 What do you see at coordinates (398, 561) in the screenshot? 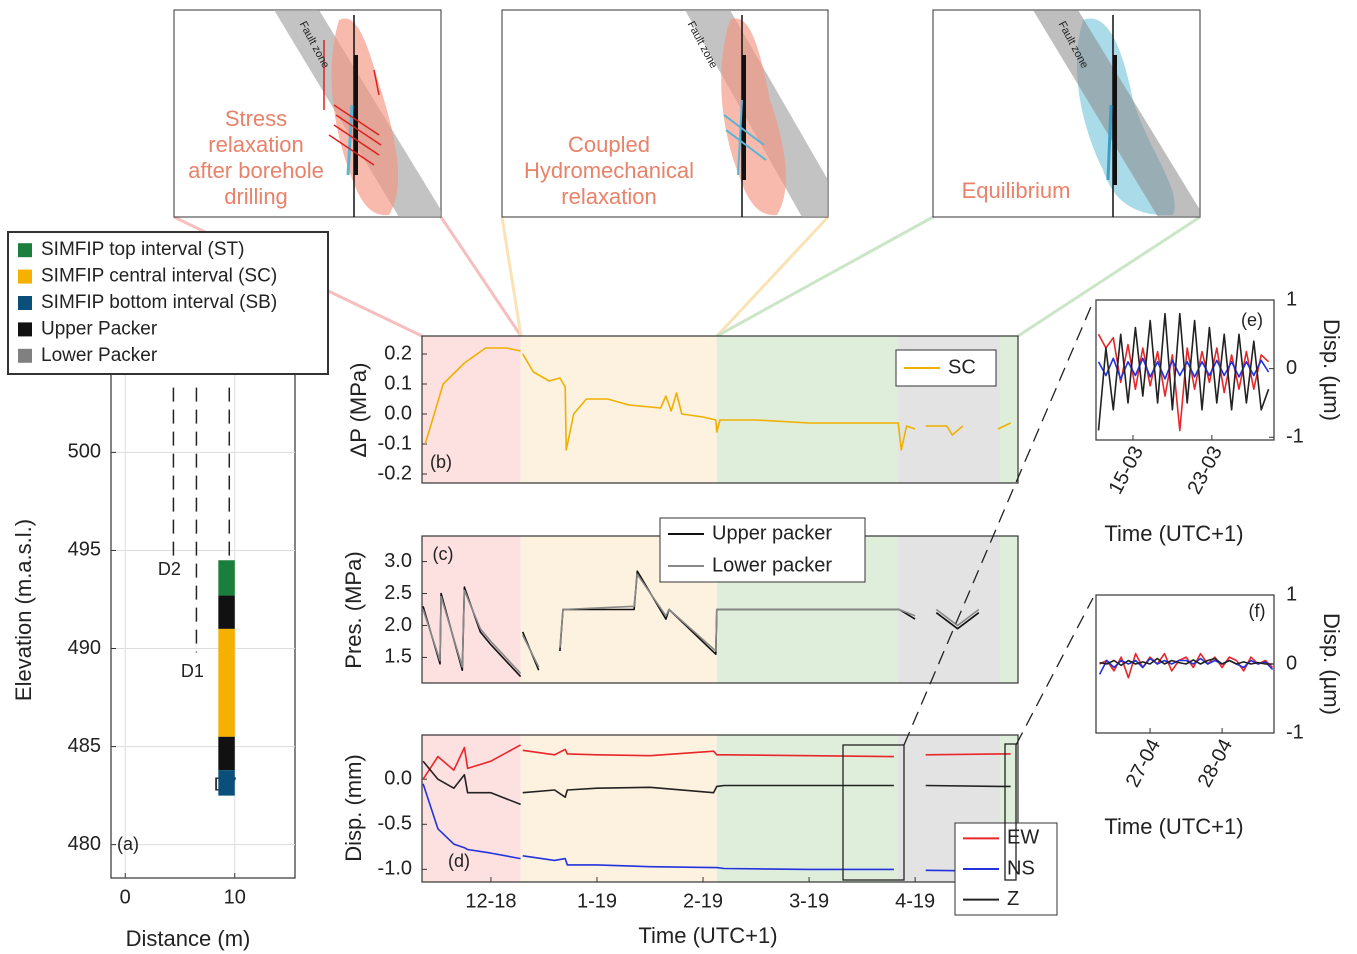
I see `y-tick-label: 3.0` at bounding box center [398, 561].